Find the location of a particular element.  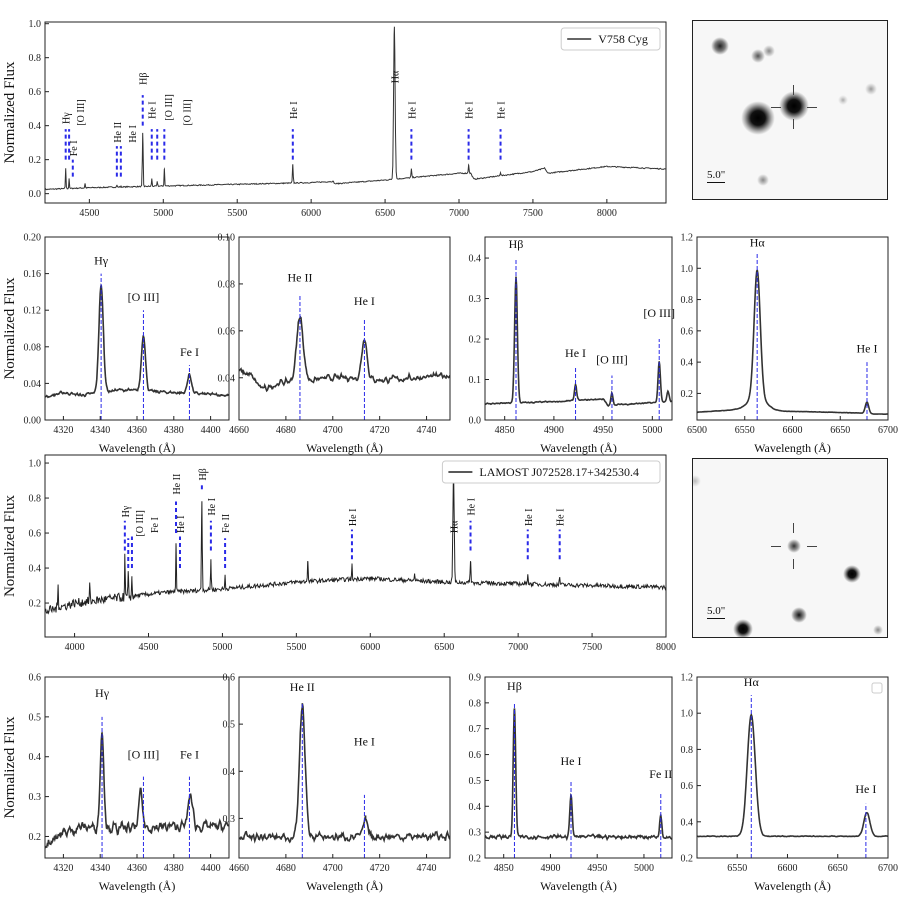

y-tick-label: 0.10 is located at coordinates (227, 238).